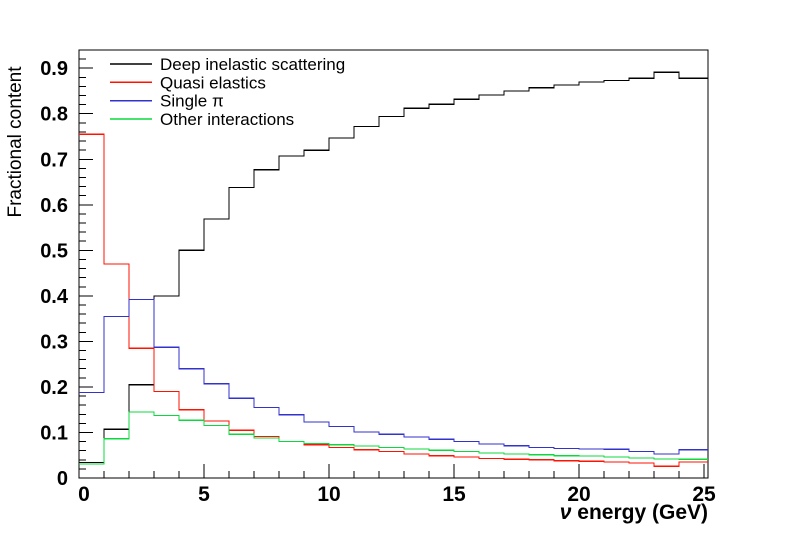 Image resolution: width=788 pixels, height=533 pixels. What do you see at coordinates (578, 494) in the screenshot?
I see `x-tick-label: 20` at bounding box center [578, 494].